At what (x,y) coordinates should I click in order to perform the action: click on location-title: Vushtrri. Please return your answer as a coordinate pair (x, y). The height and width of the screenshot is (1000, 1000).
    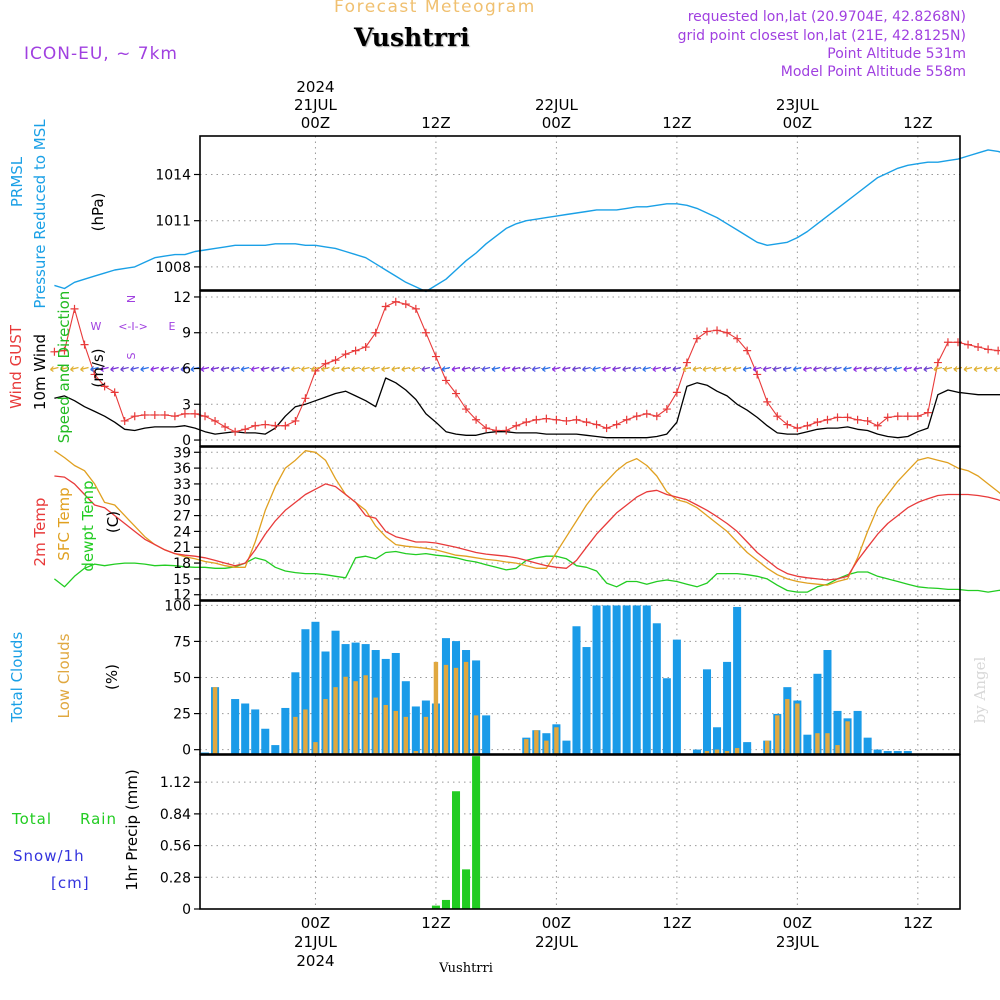
    Looking at the image, I should click on (412, 37).